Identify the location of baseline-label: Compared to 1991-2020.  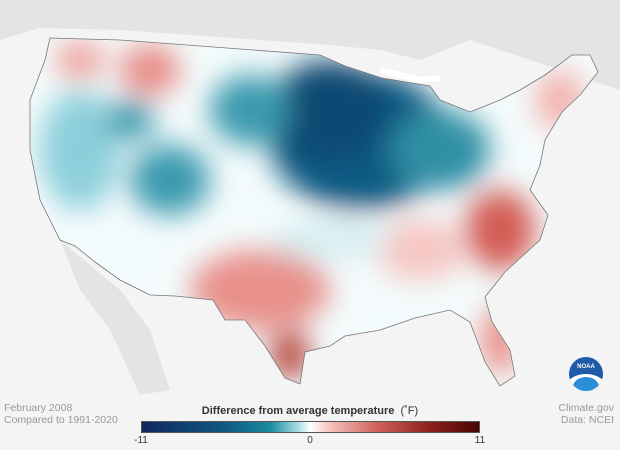
(61, 420).